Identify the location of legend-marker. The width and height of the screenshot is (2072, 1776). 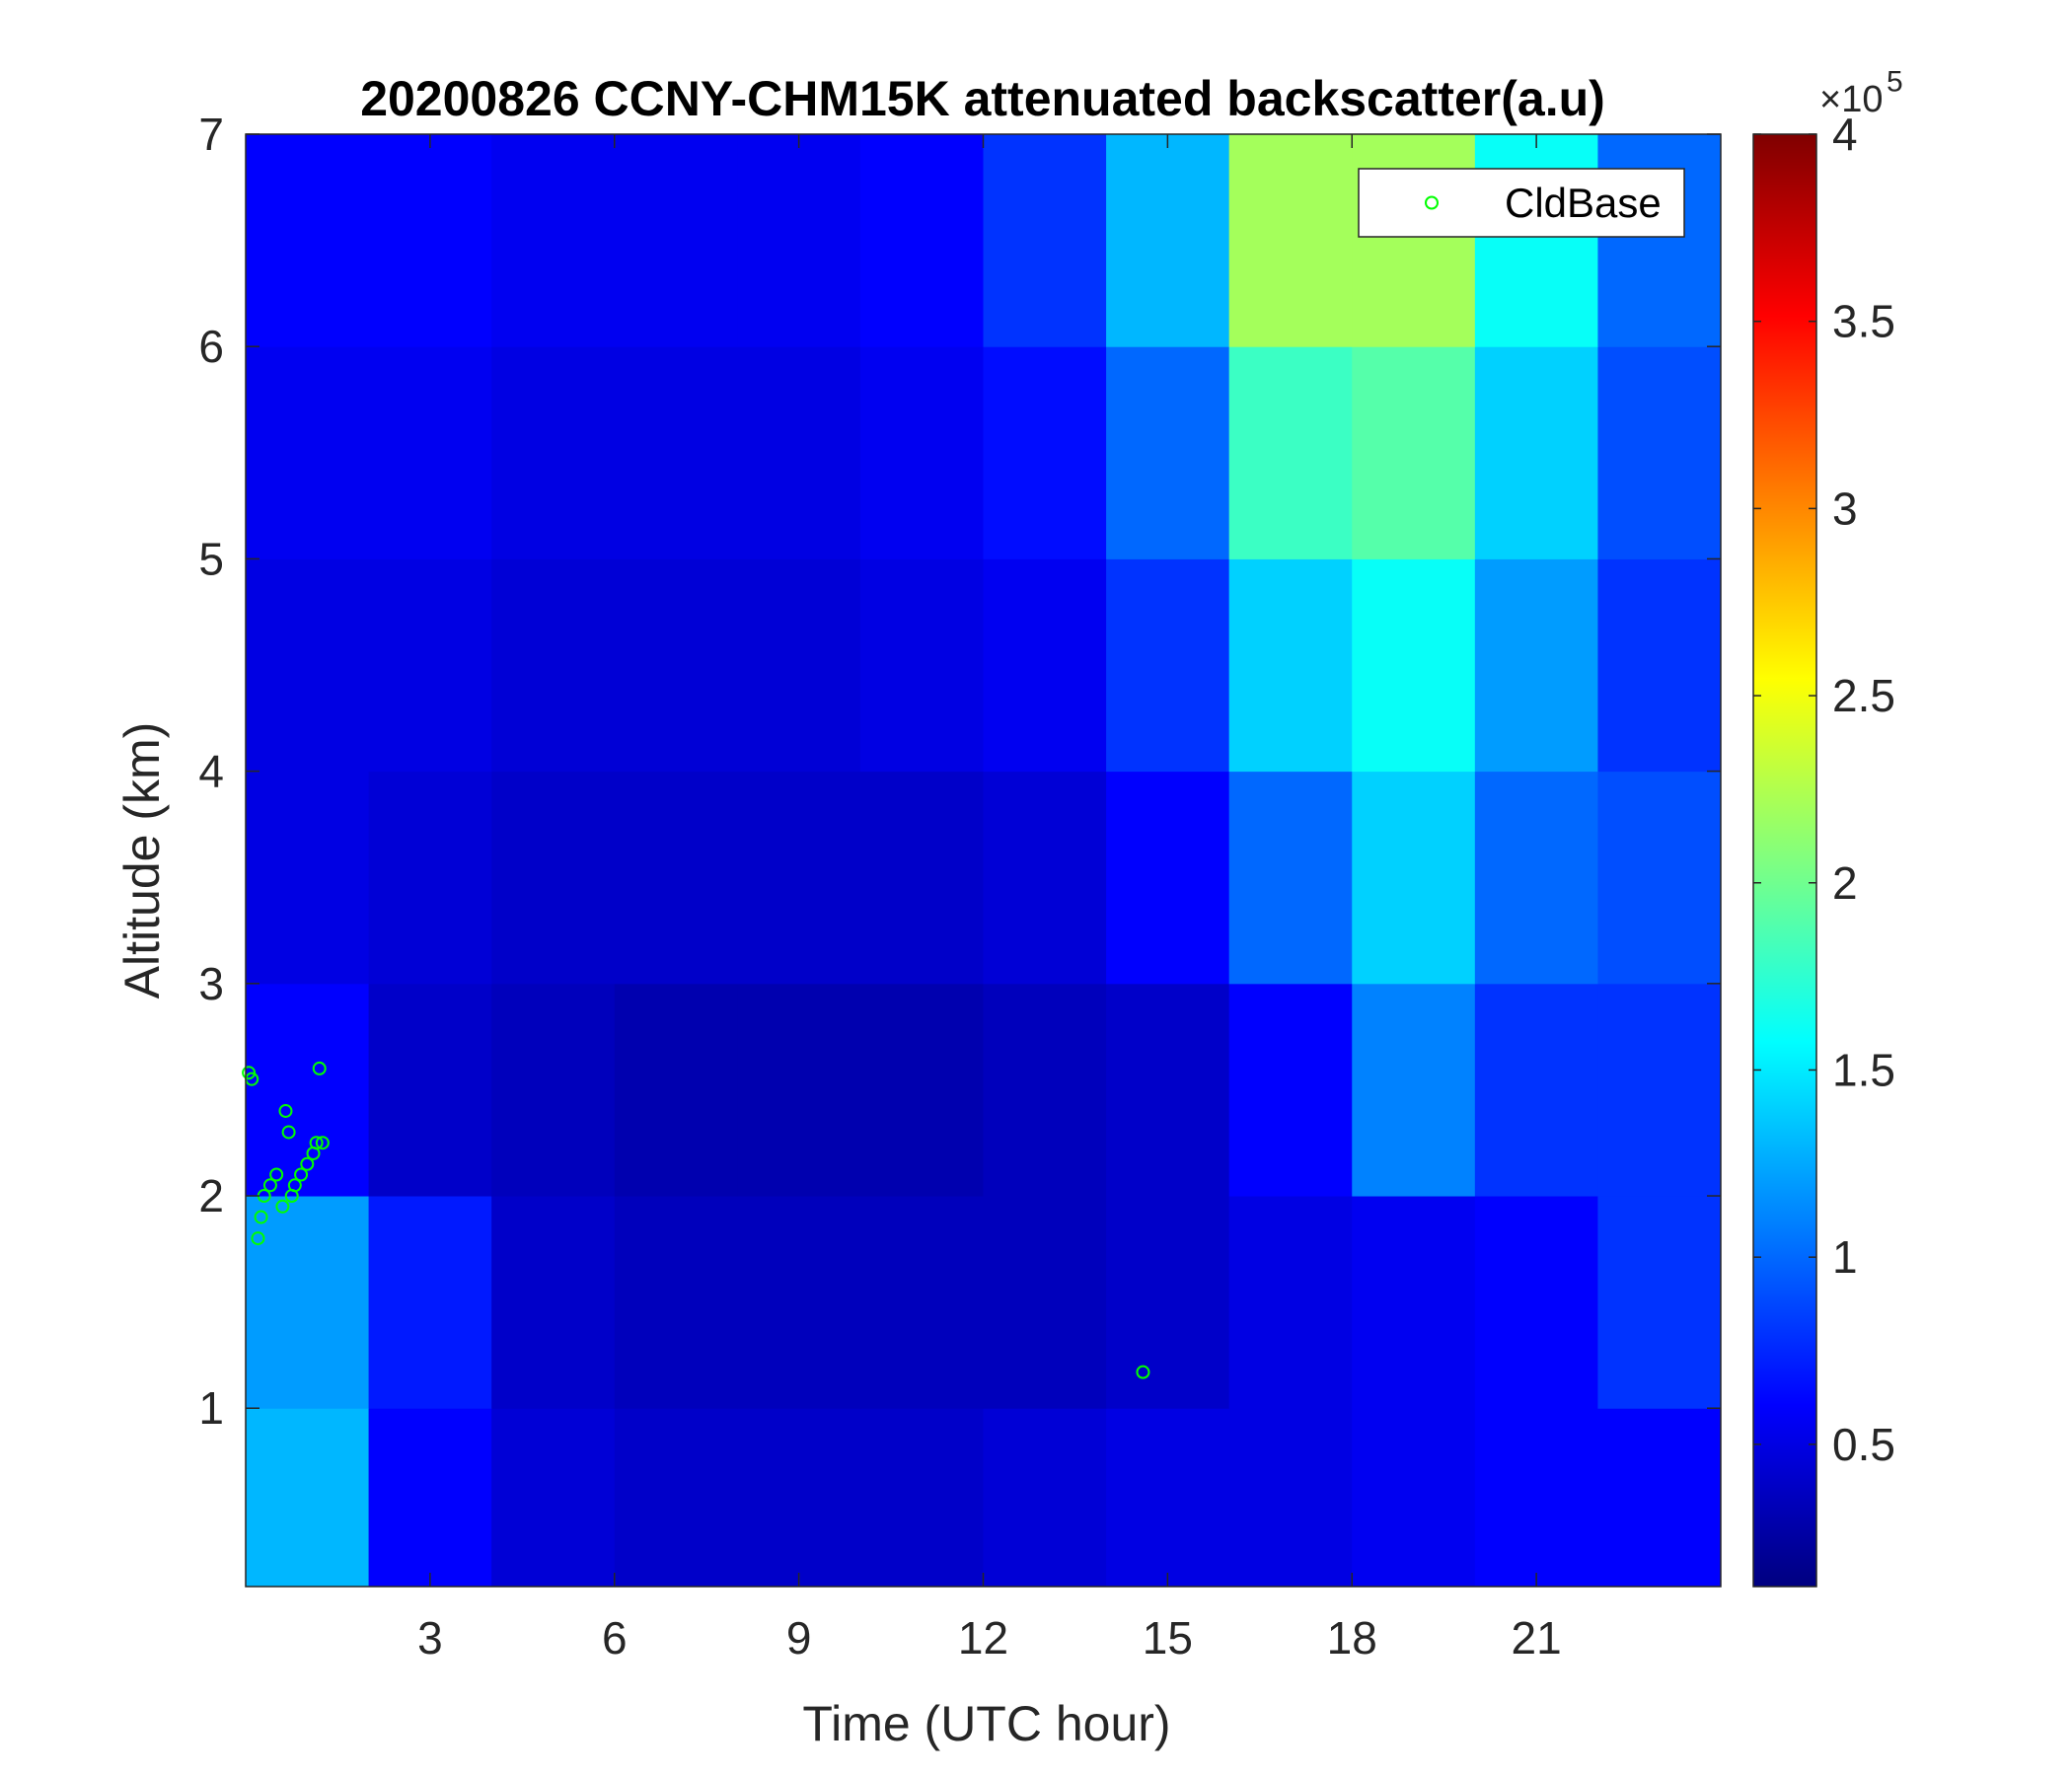
(1432, 203).